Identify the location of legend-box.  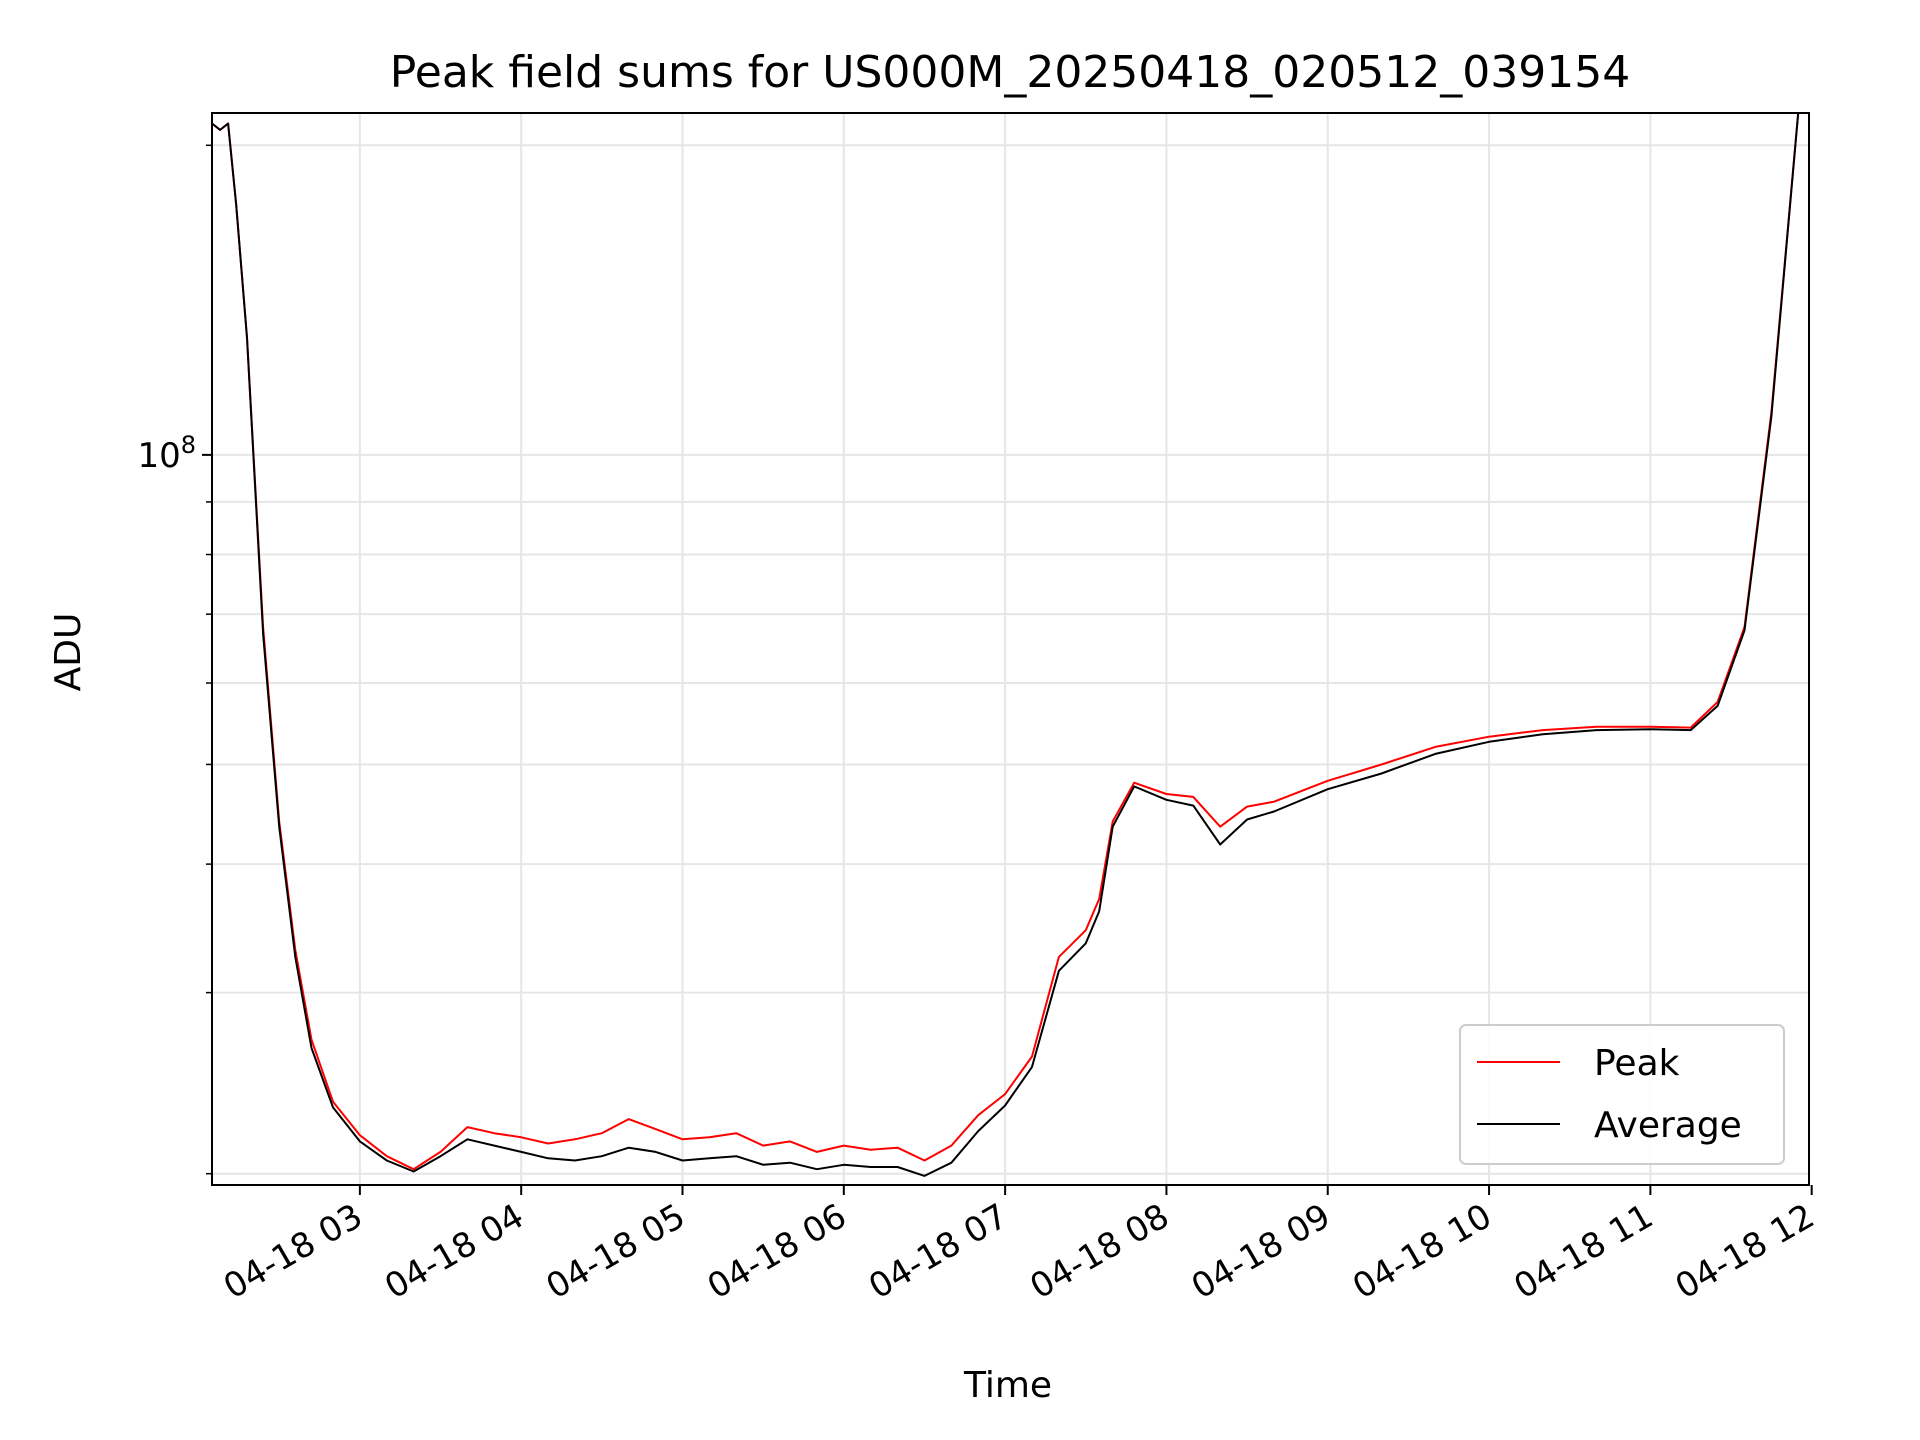
(1622, 1094).